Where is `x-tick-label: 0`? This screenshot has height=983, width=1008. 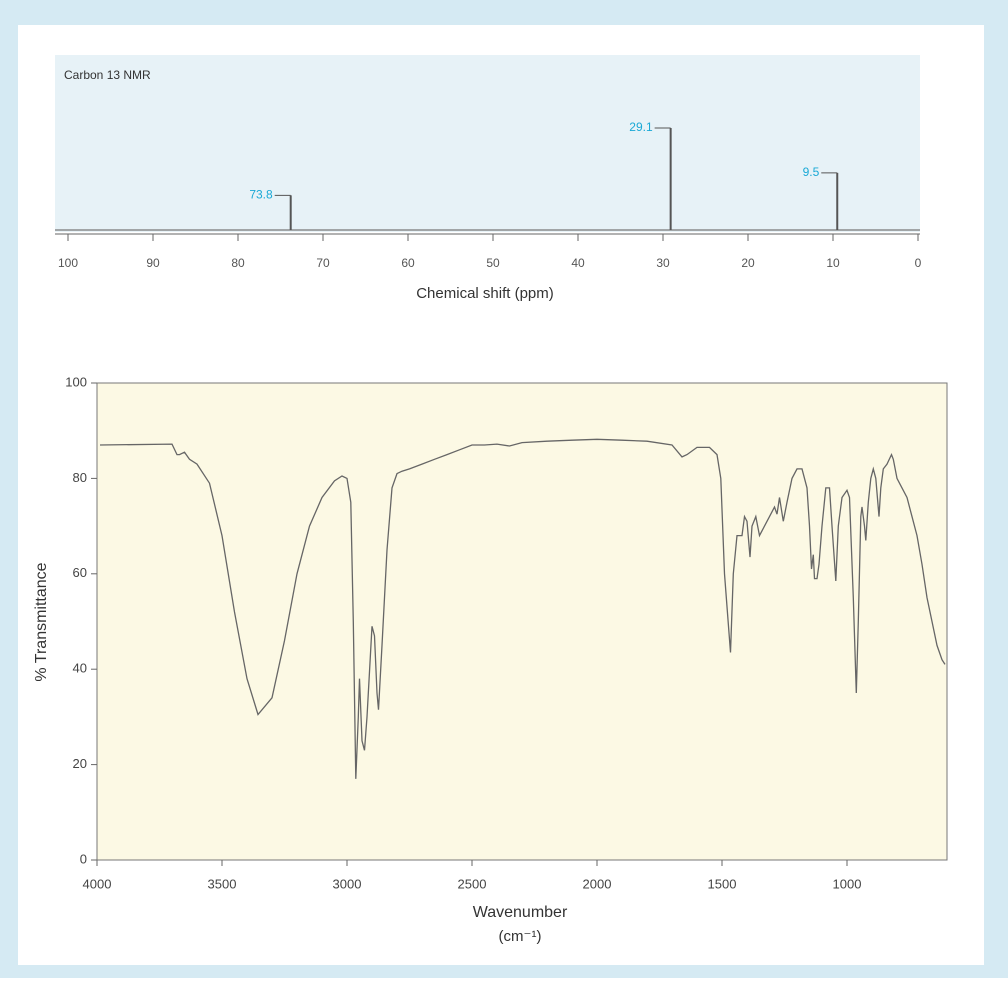
x-tick-label: 0 is located at coordinates (918, 263).